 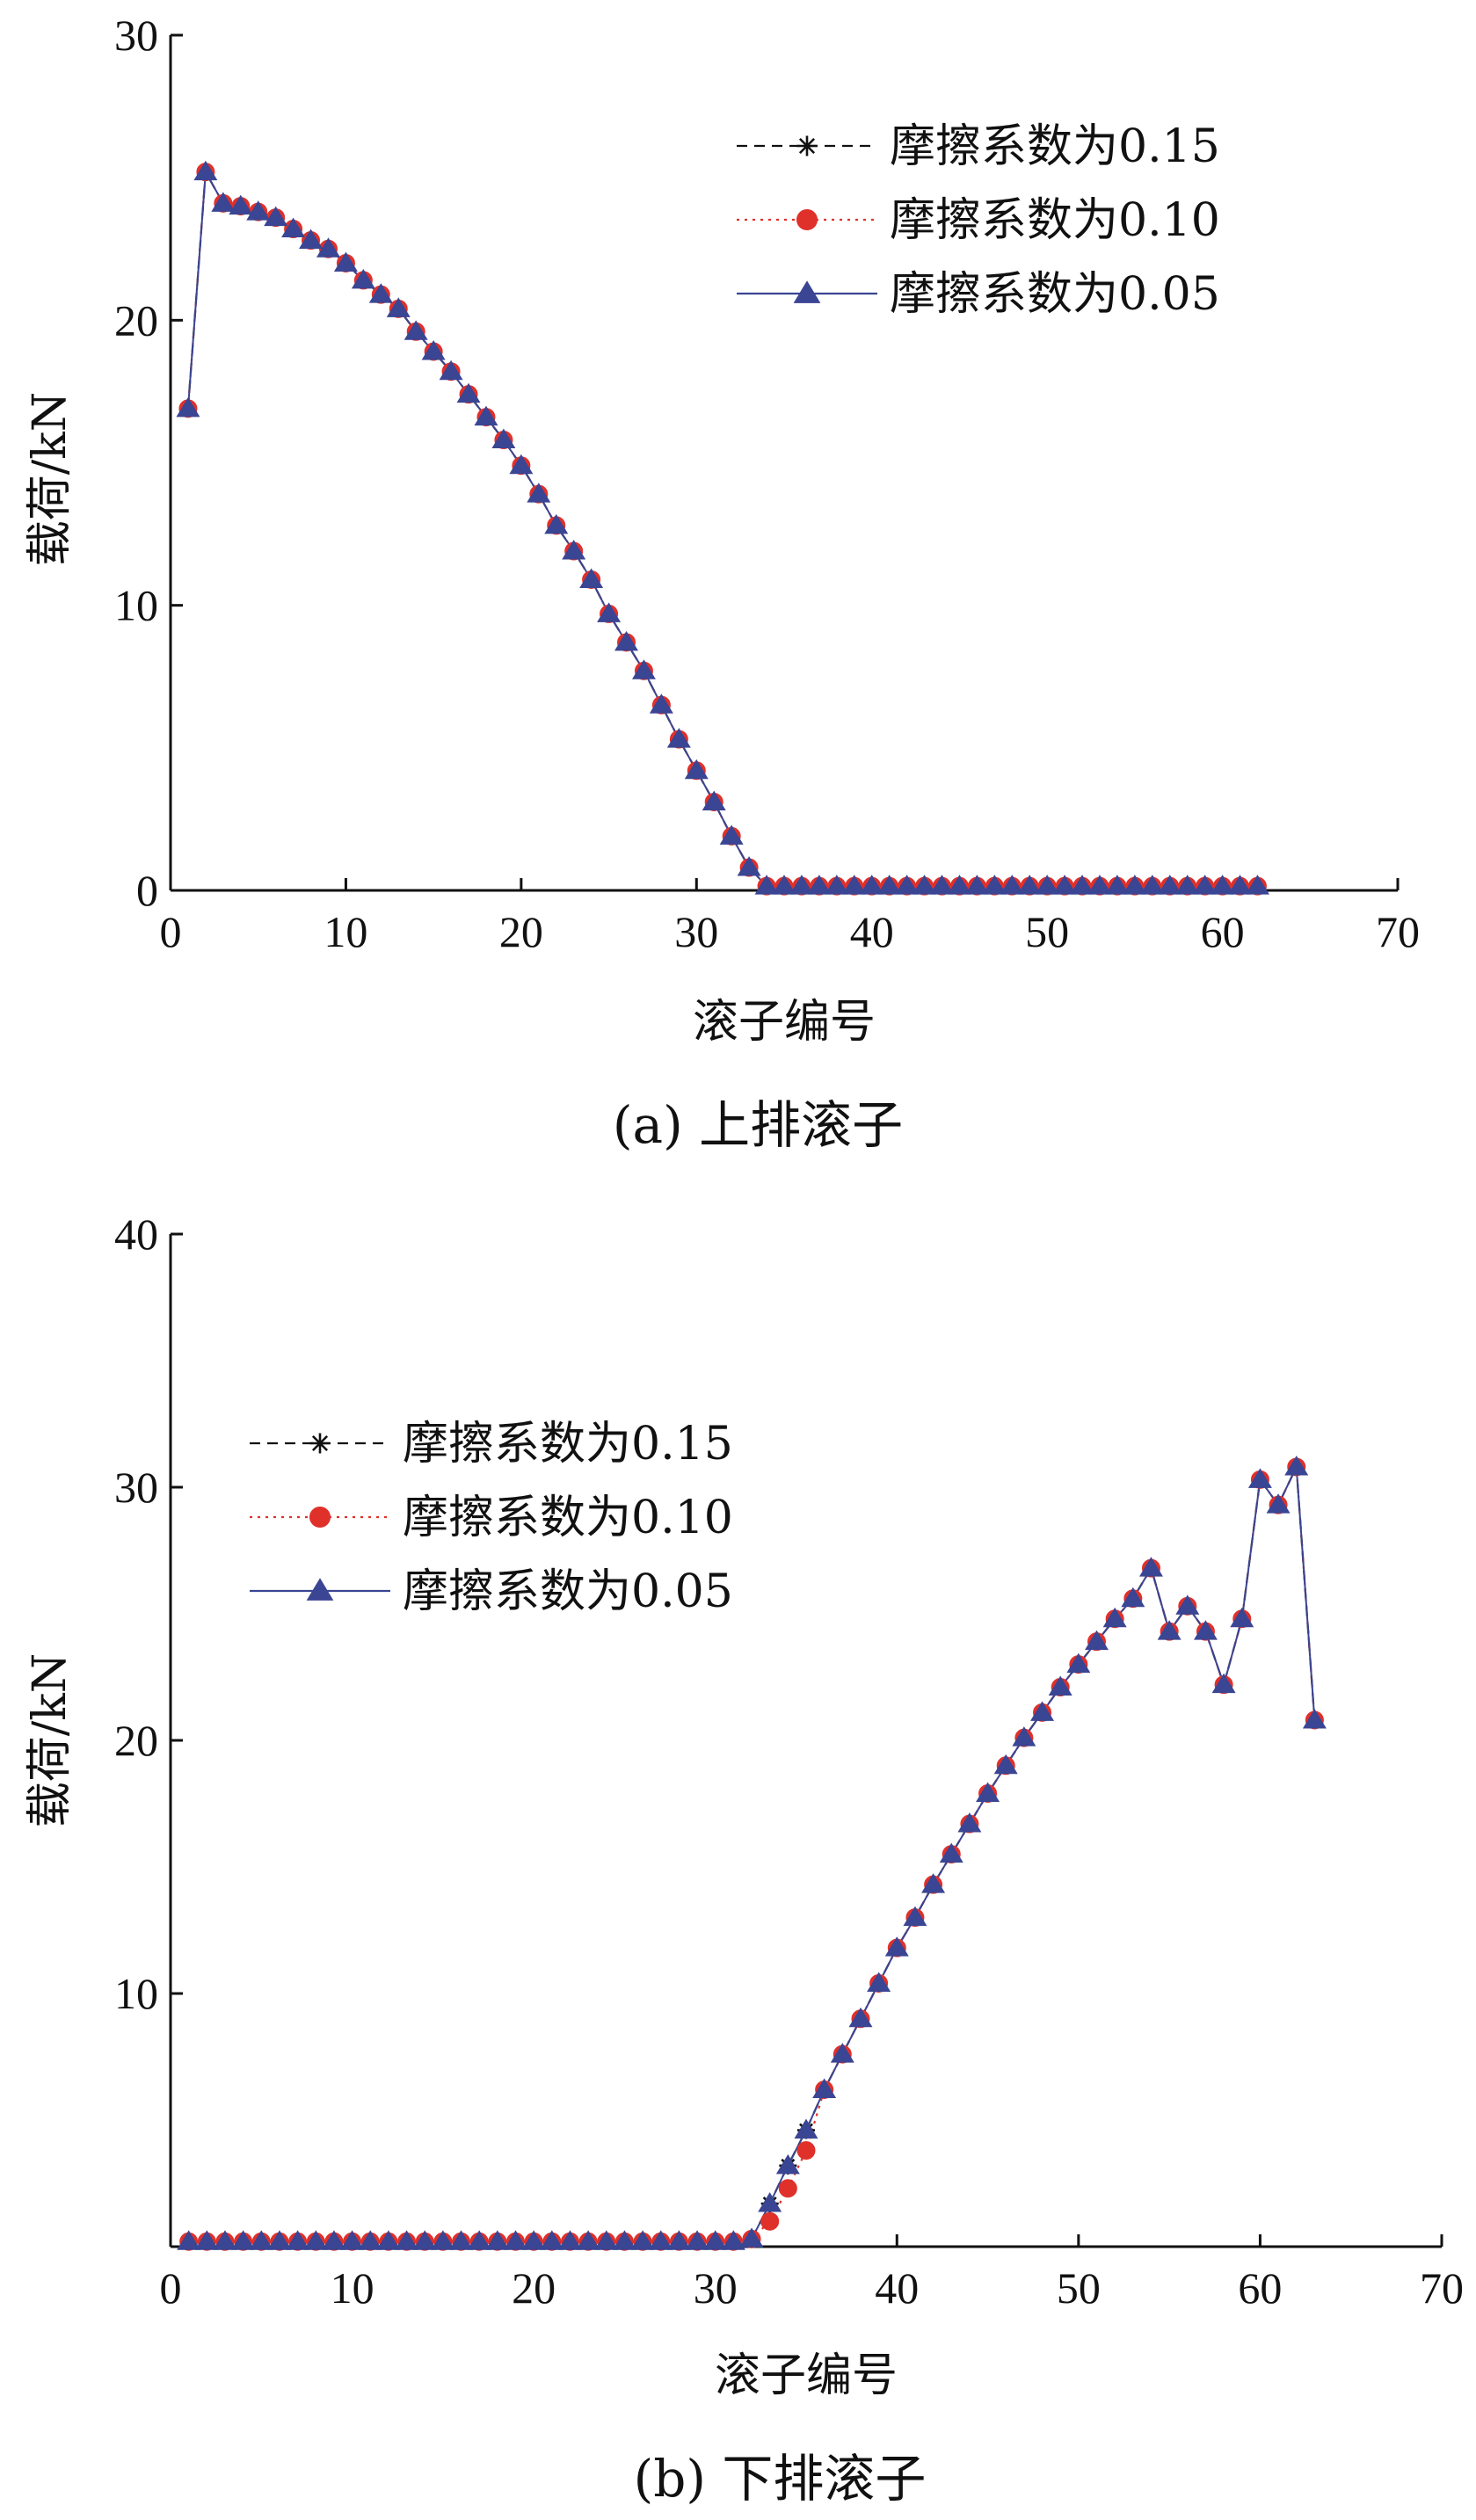 What do you see at coordinates (806, 2375) in the screenshot?
I see `x-axis-label: 滚子编号` at bounding box center [806, 2375].